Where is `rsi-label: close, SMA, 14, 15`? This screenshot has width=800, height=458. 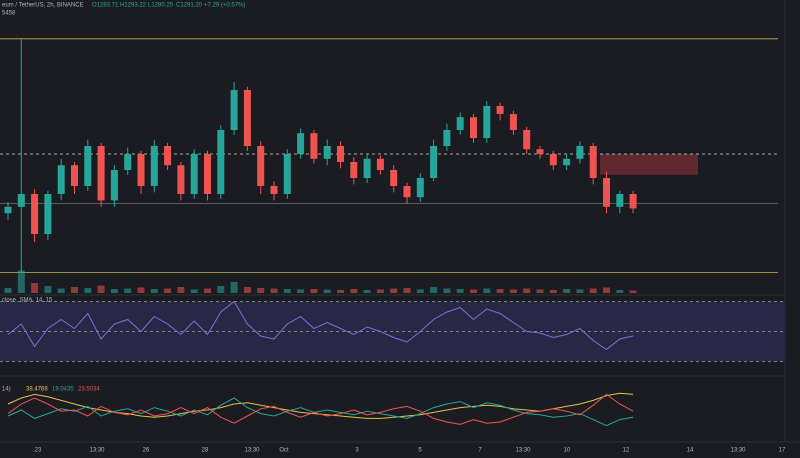
rsi-label: close, SMA, 14, 15 is located at coordinates (27, 301).